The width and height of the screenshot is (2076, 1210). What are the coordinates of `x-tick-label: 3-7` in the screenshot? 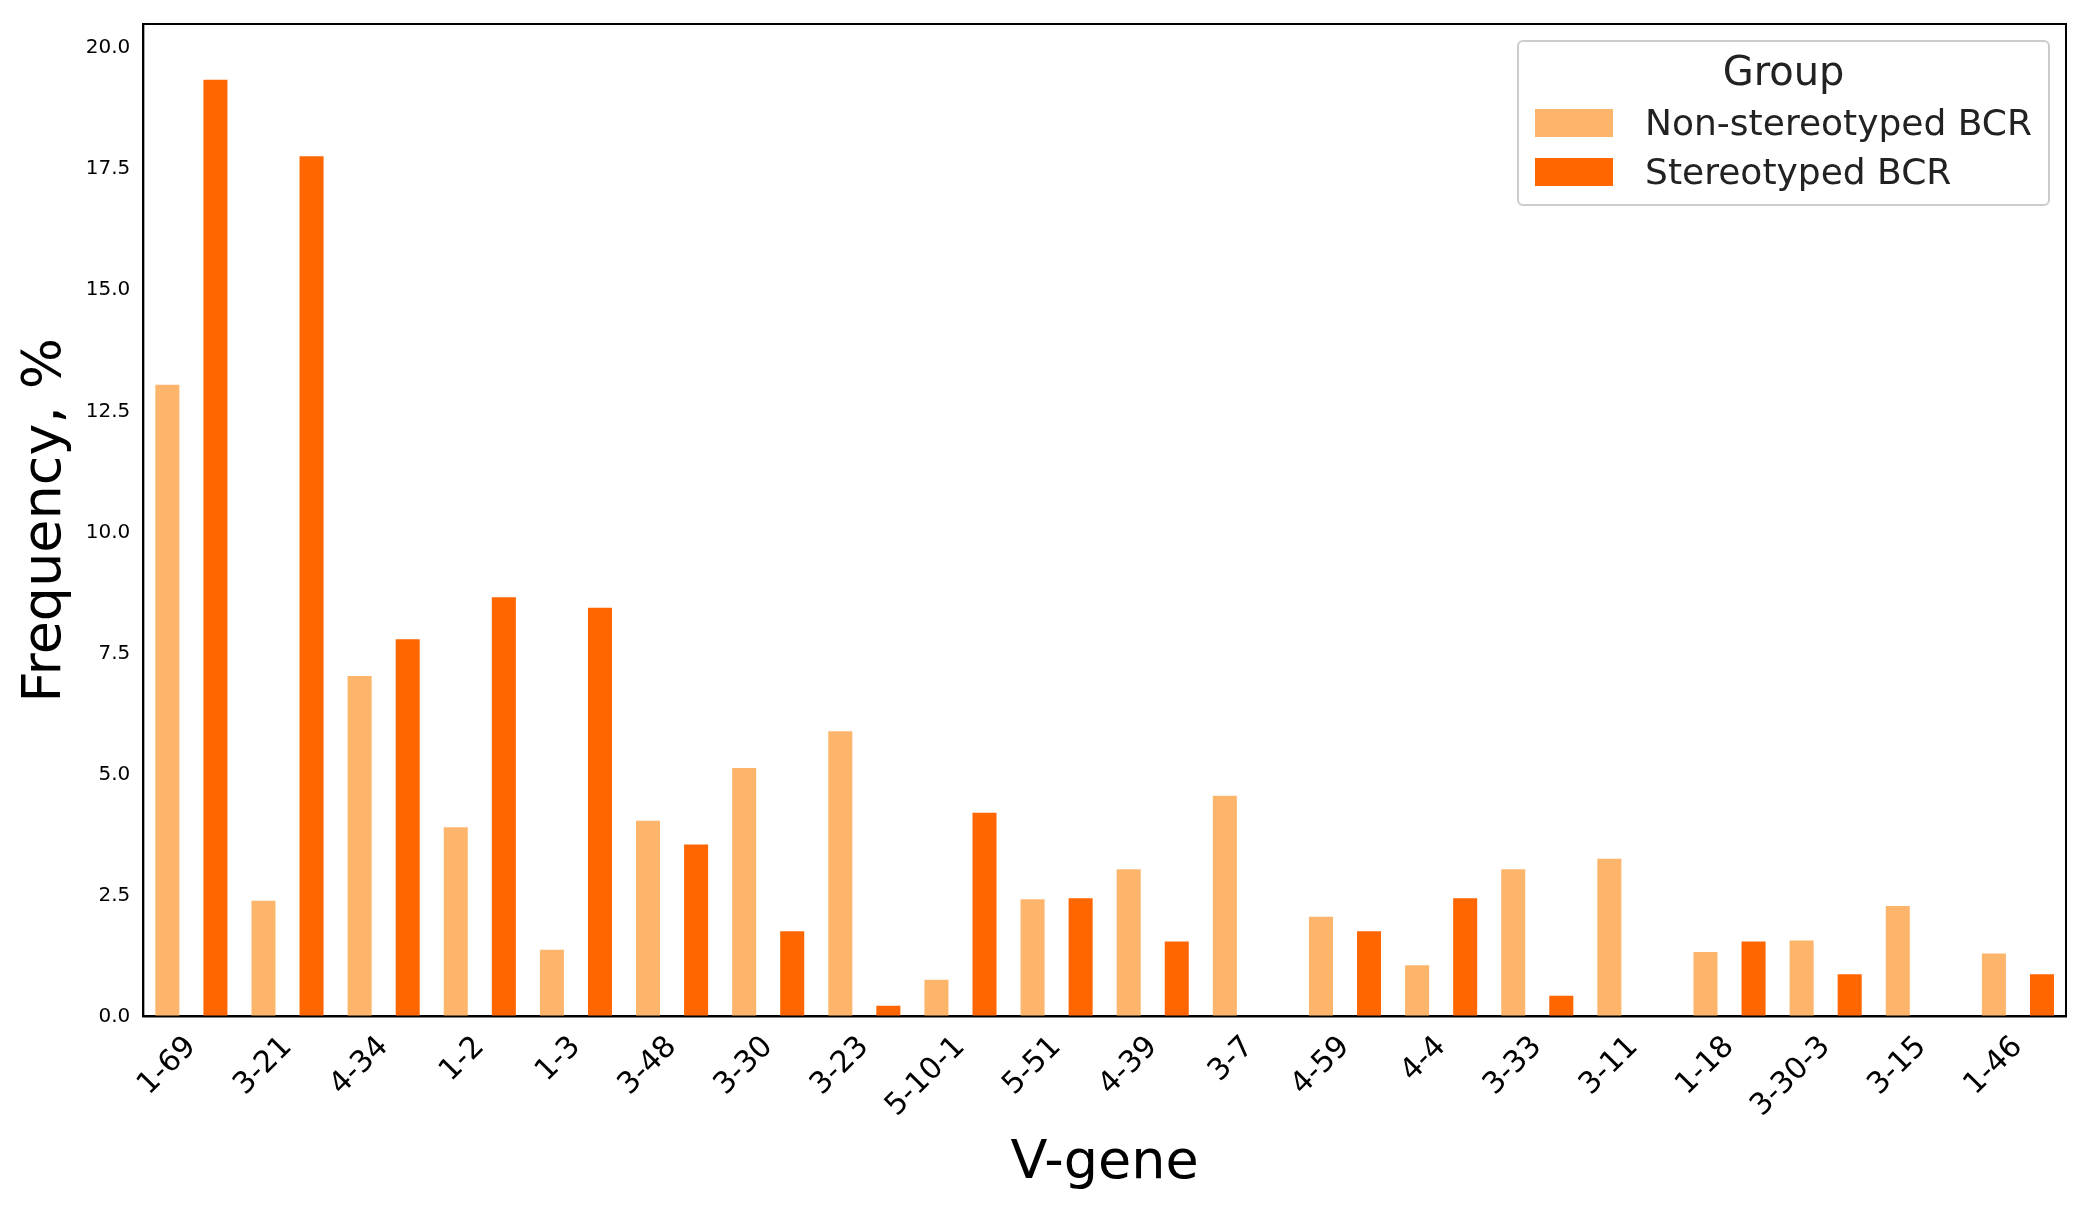 It's located at (1229, 1057).